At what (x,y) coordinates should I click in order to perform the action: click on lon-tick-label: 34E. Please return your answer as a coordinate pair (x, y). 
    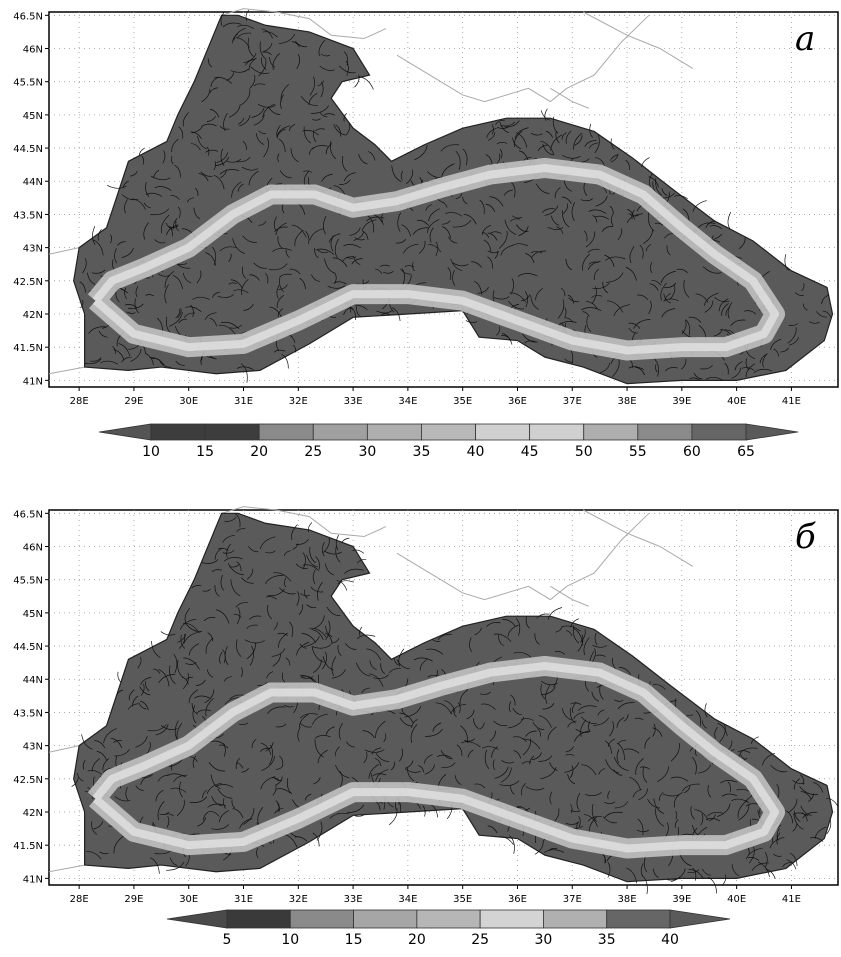
    Looking at the image, I should click on (407, 899).